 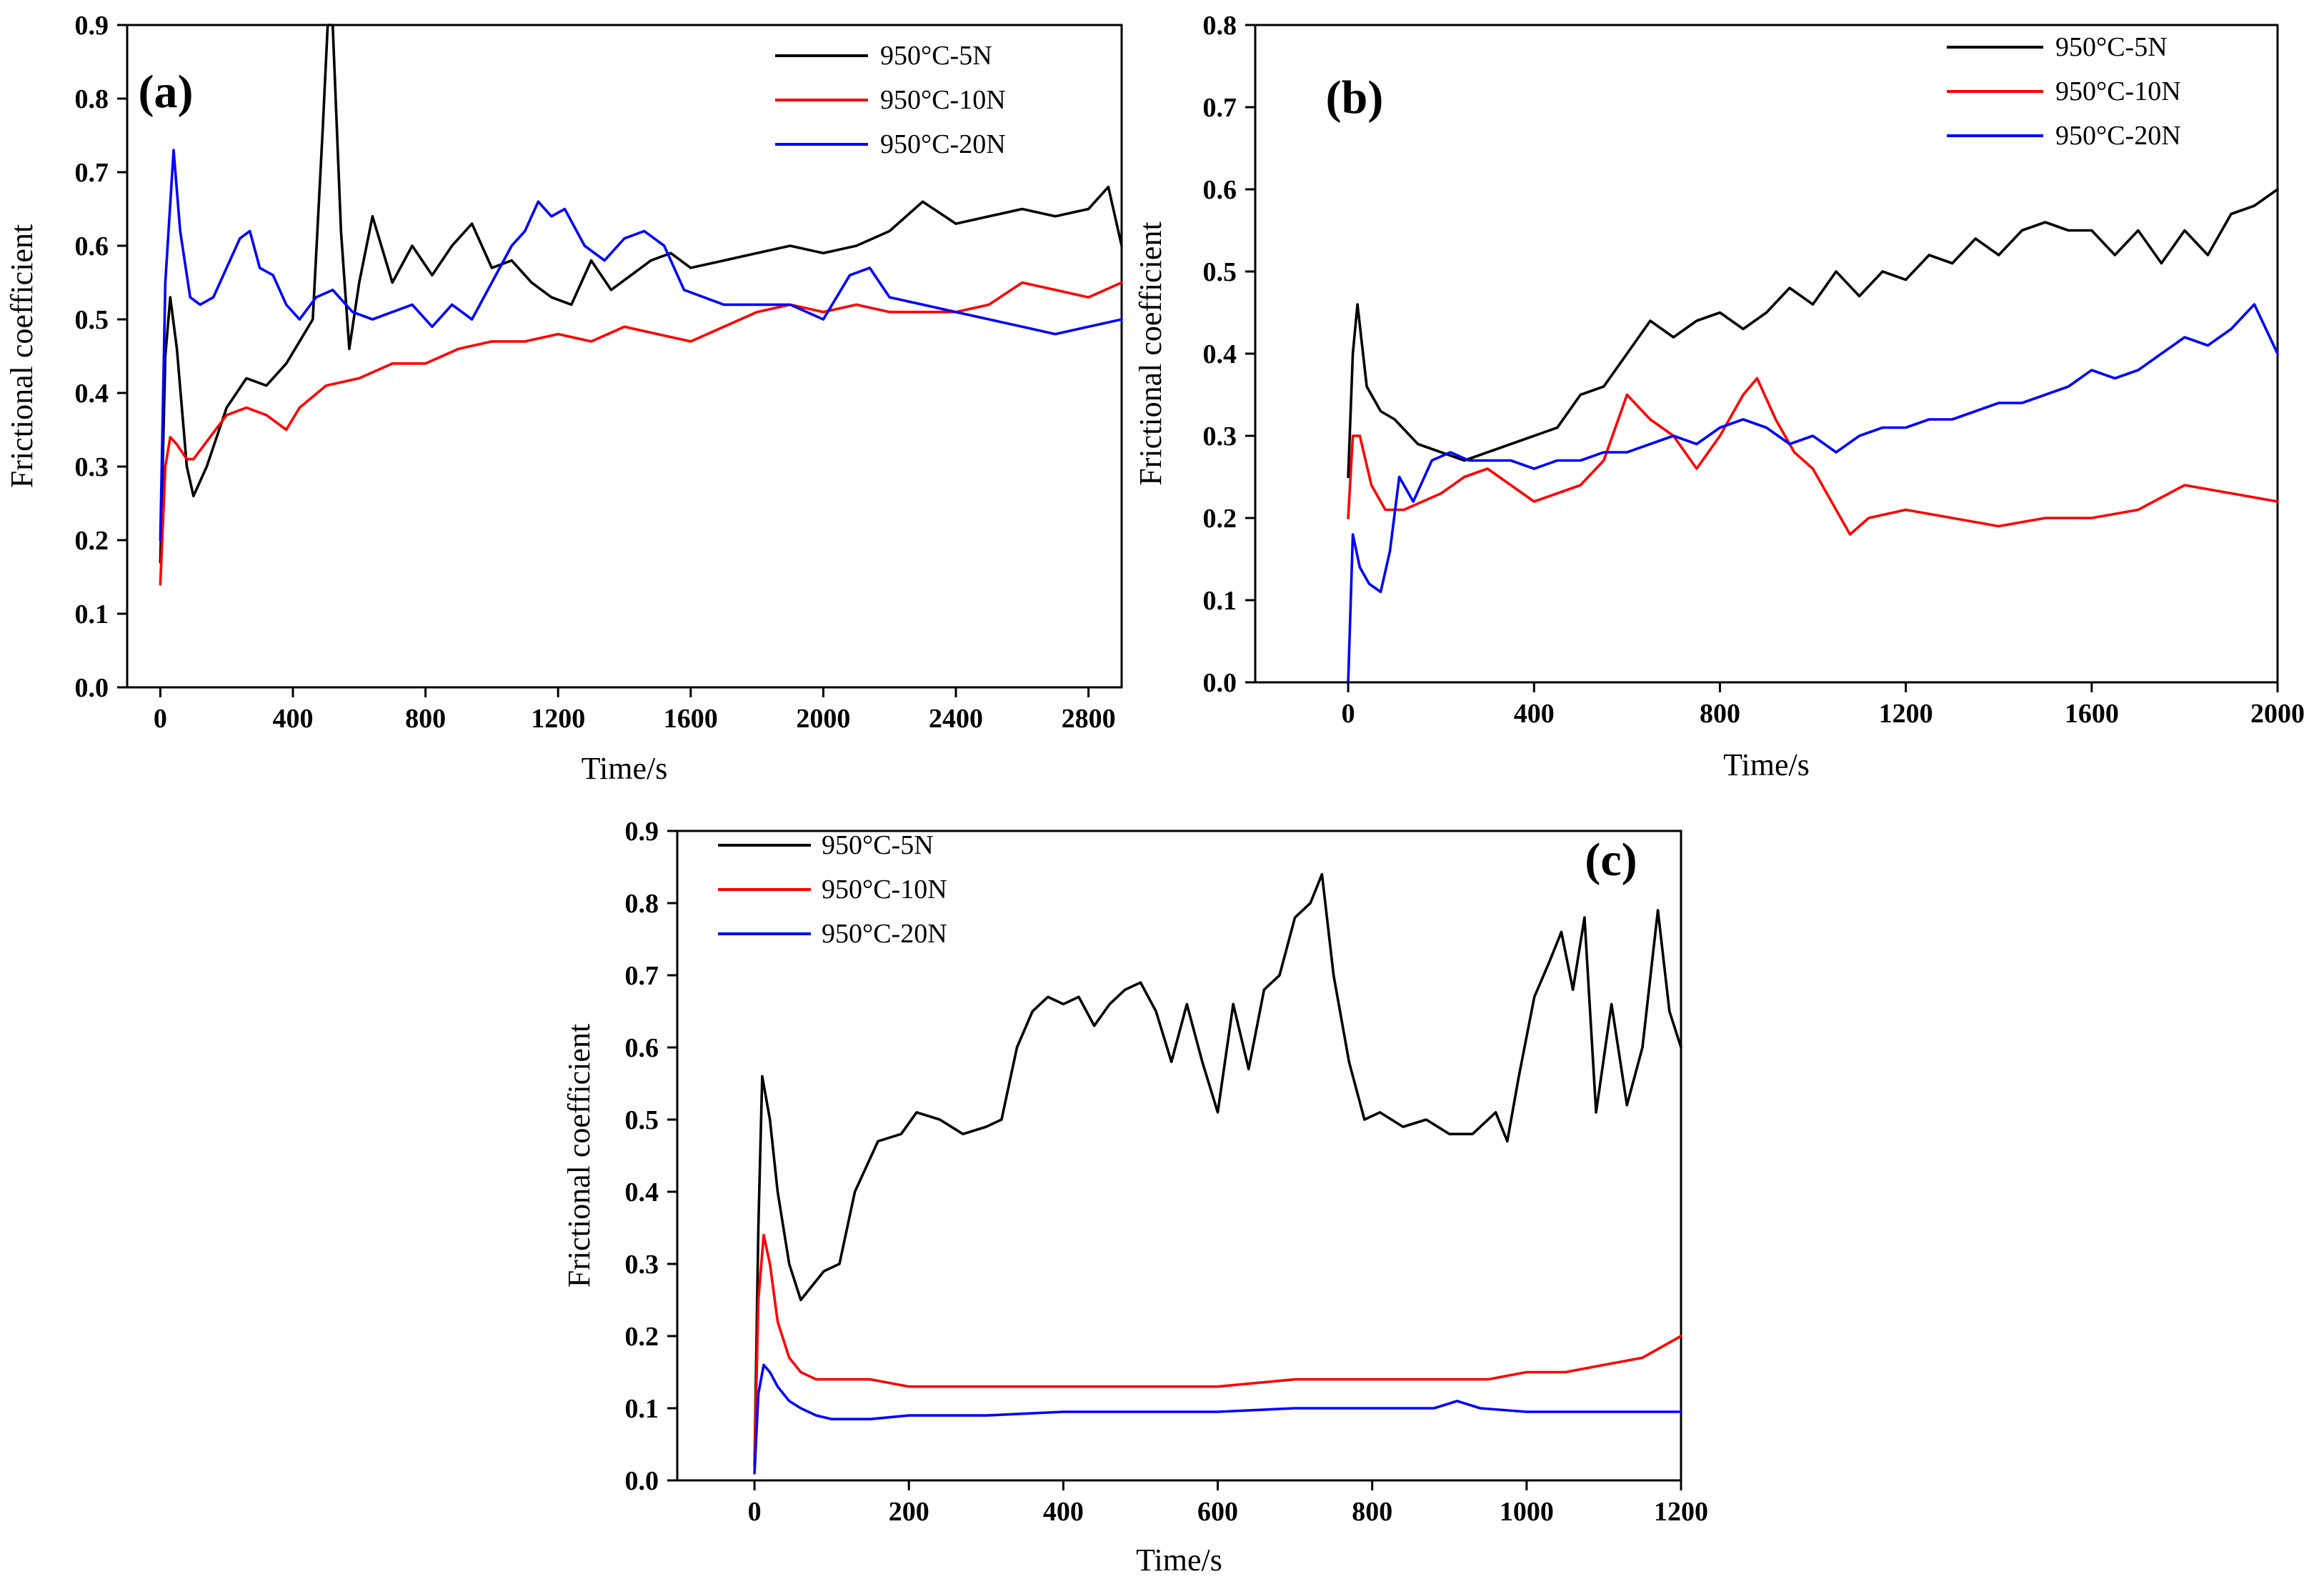 I want to click on x-tick-label: 200, so click(x=909, y=1512).